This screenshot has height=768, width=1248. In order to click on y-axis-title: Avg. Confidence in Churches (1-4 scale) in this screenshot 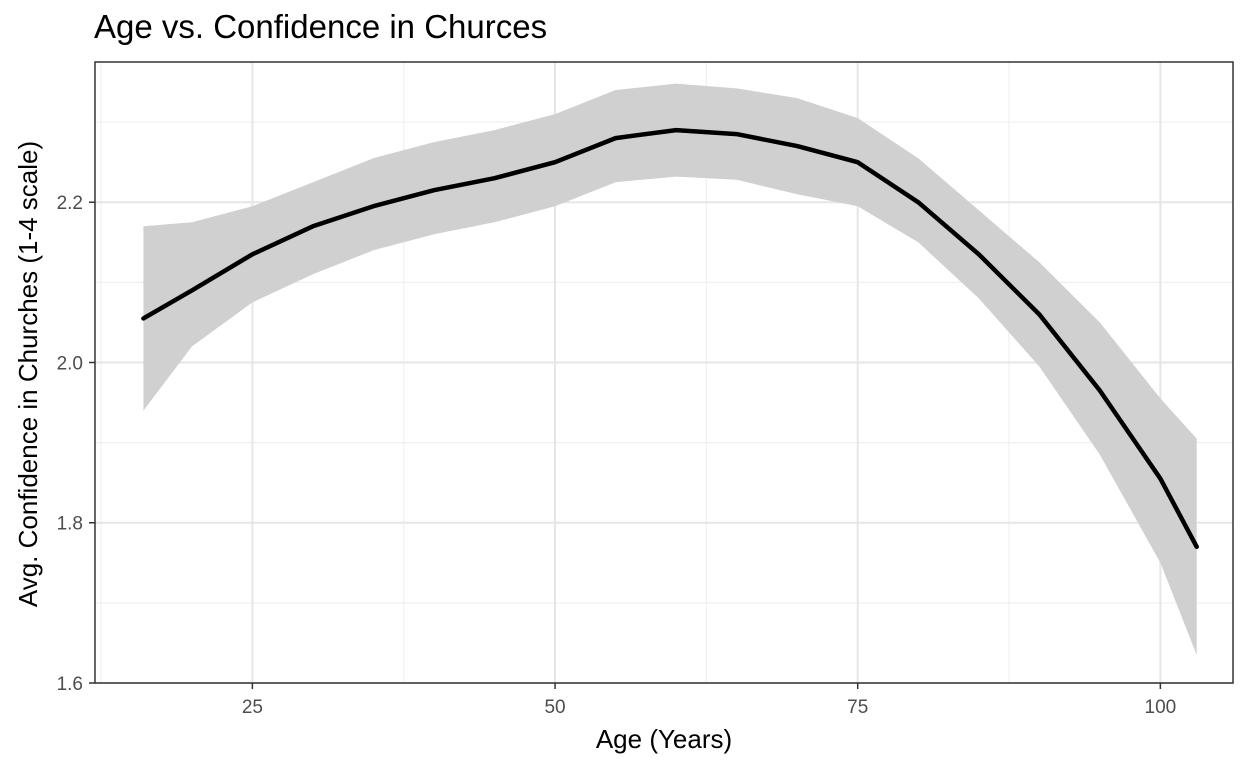, I will do `click(28, 374)`.